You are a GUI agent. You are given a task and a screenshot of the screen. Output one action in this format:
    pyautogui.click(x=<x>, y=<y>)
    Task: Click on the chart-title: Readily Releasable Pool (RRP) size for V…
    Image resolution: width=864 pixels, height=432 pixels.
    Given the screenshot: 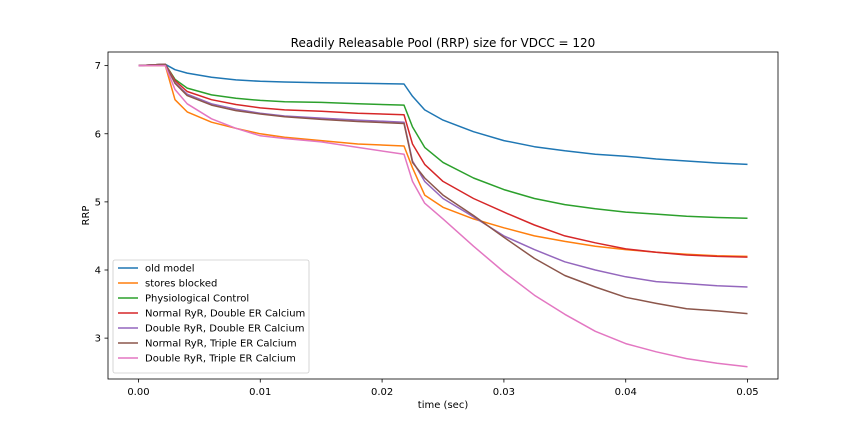 What is the action you would take?
    pyautogui.click(x=443, y=43)
    